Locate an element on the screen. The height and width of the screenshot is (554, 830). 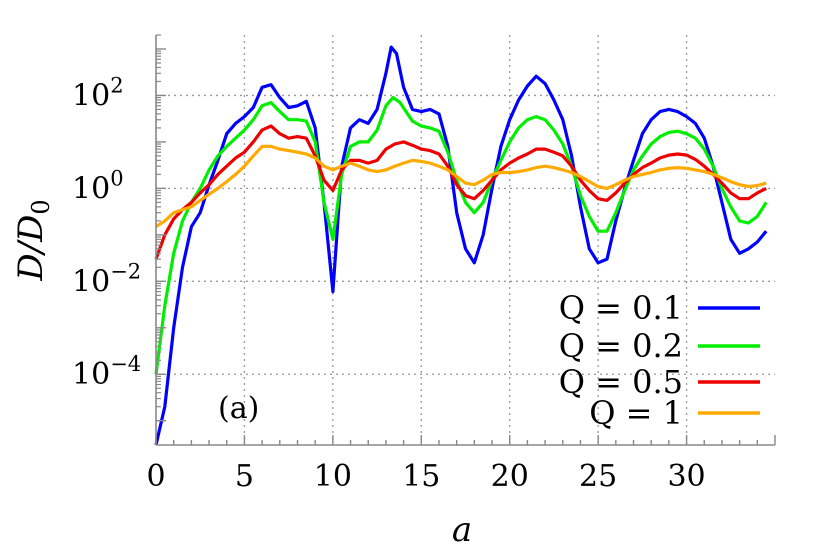
y-axis-label: D/D0 is located at coordinates (33, 240).